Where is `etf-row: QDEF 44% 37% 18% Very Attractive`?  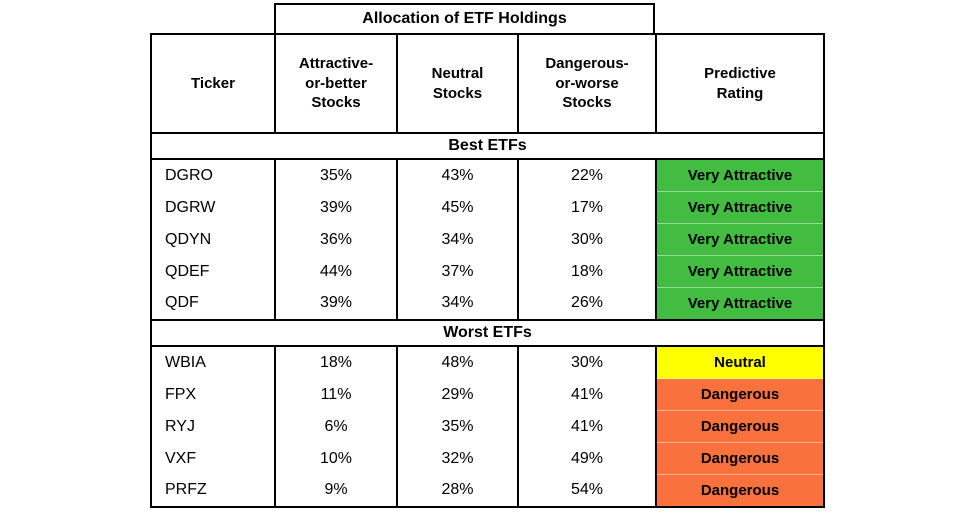
etf-row: QDEF 44% 37% 18% Very Attractive is located at coordinates (487, 271).